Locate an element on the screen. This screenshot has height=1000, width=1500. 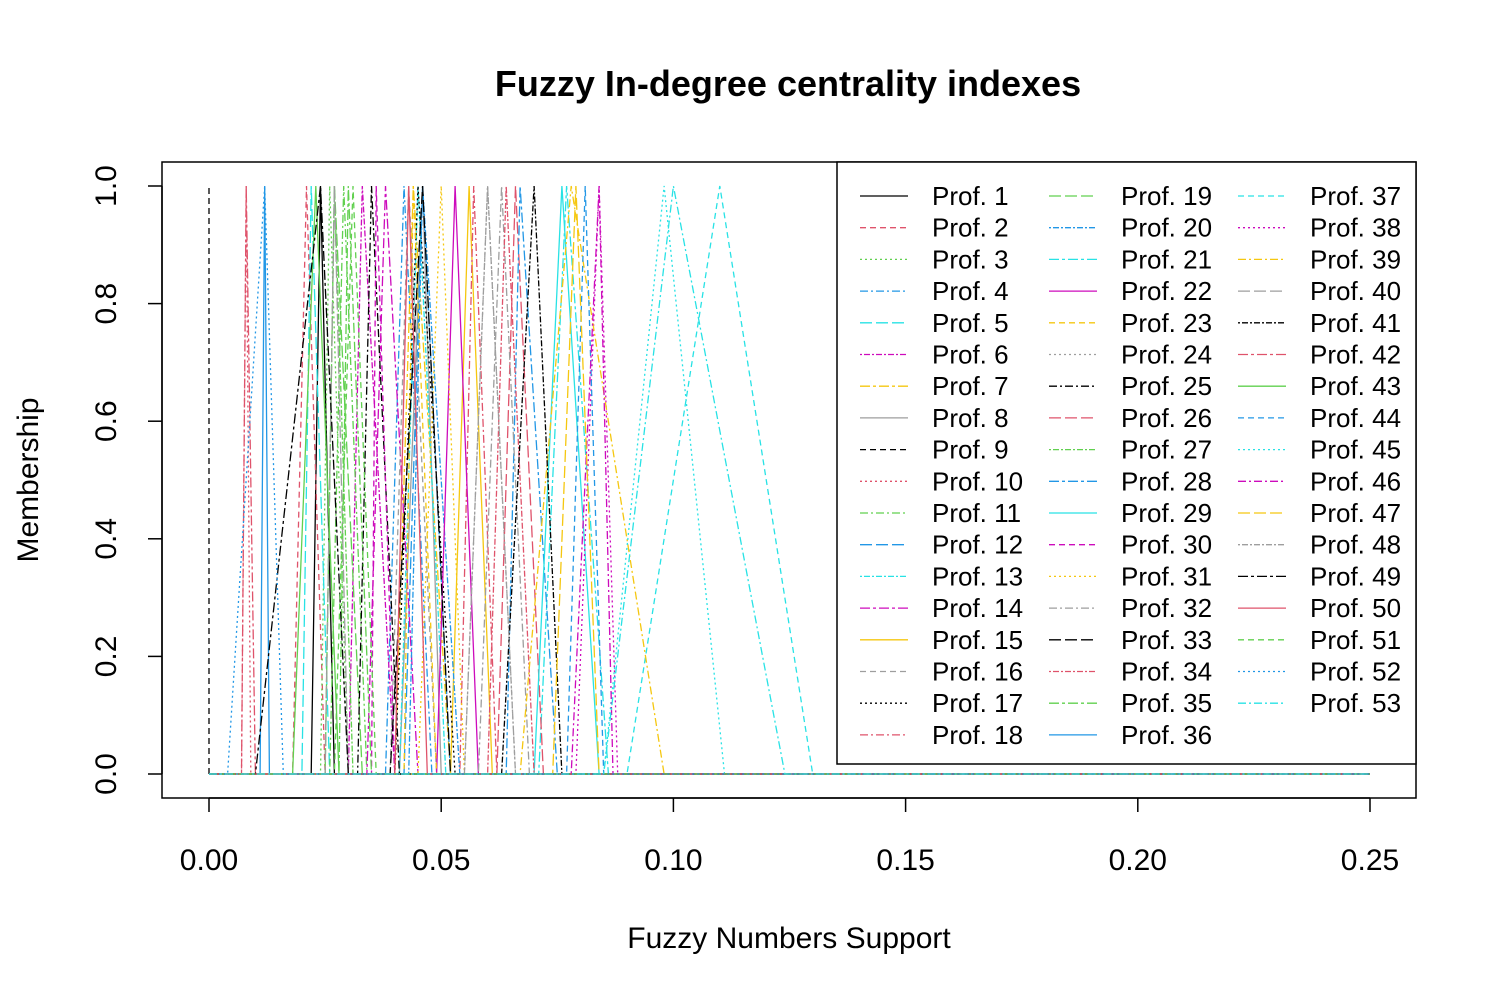
legend-label: Prof. 20 is located at coordinates (1166, 228).